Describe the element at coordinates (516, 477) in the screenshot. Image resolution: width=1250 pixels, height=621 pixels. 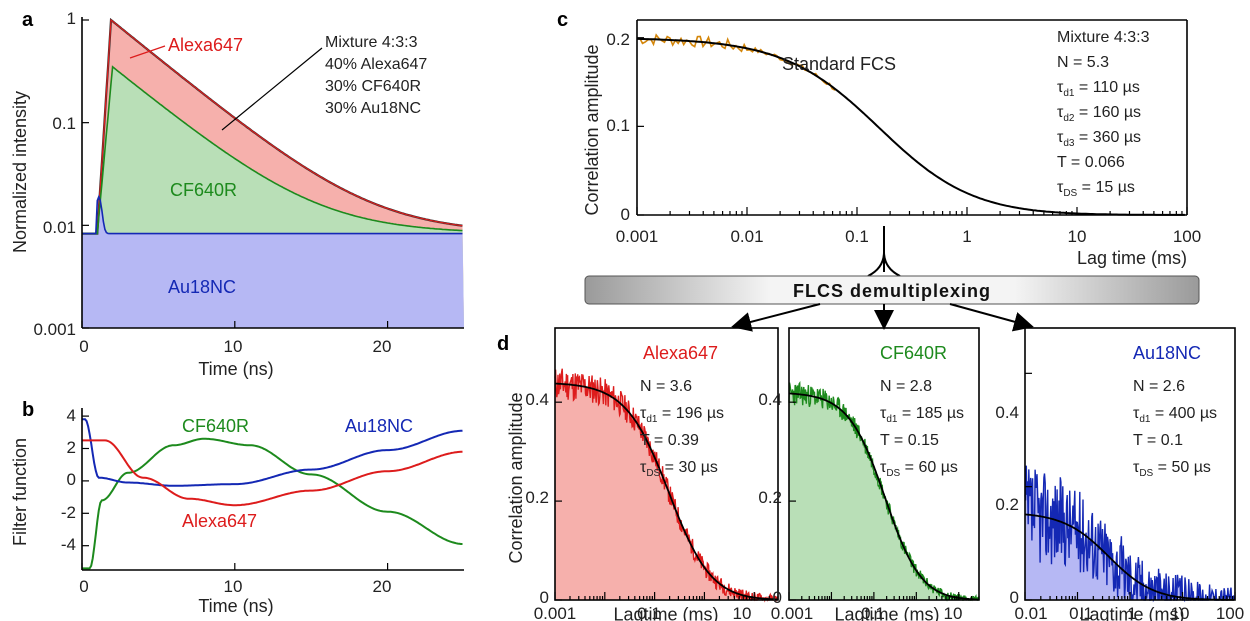
I see `panel-d-ylabel: Correlation amplitude` at that location.